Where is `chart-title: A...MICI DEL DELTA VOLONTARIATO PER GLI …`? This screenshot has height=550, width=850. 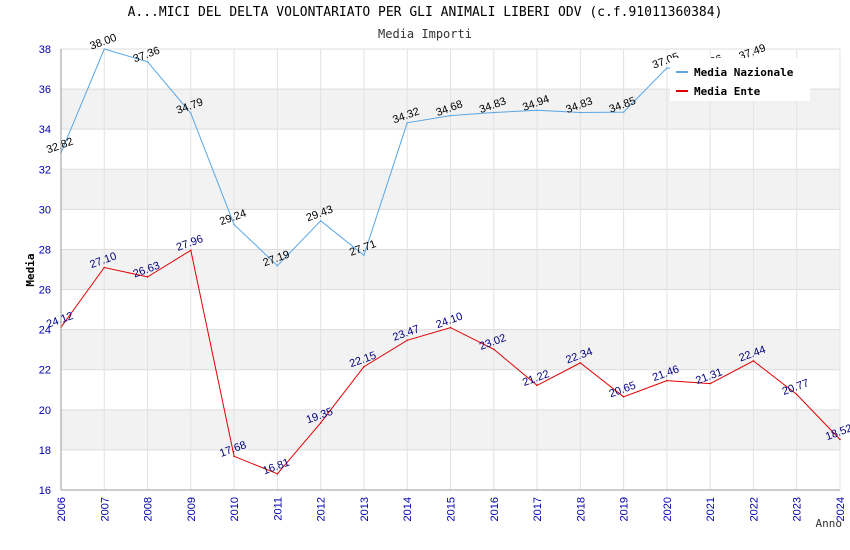 chart-title: A...MICI DEL DELTA VOLONTARIATO PER GLI … is located at coordinates (425, 12).